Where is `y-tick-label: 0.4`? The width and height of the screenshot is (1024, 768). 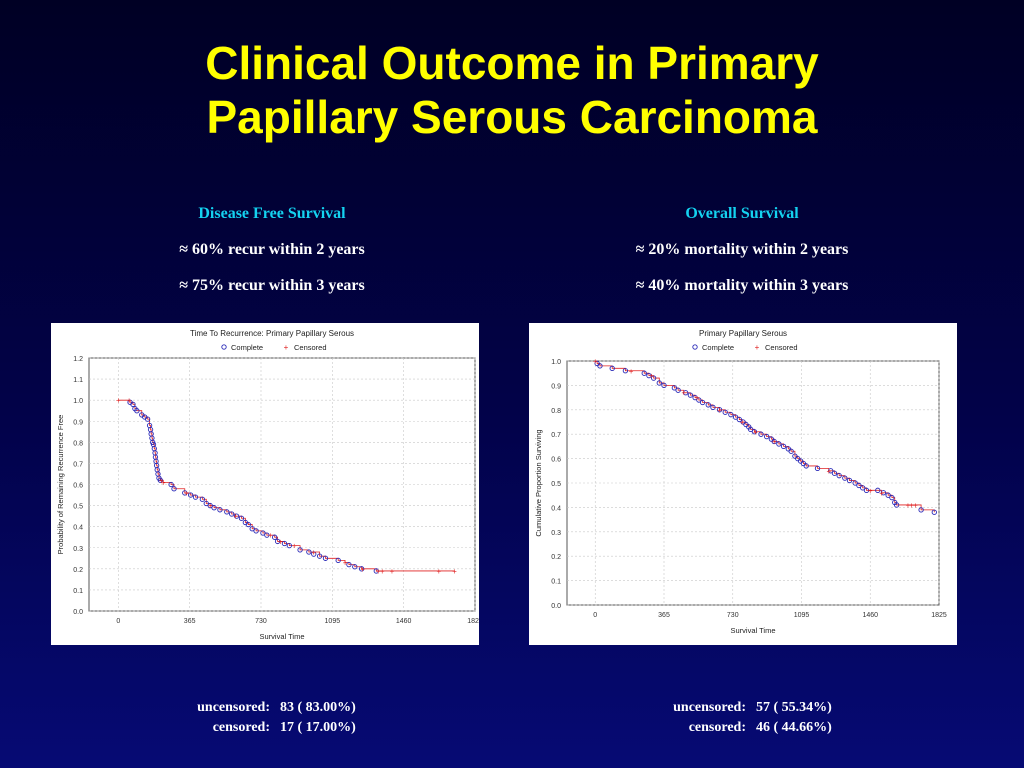
y-tick-label: 0.4 is located at coordinates (78, 528).